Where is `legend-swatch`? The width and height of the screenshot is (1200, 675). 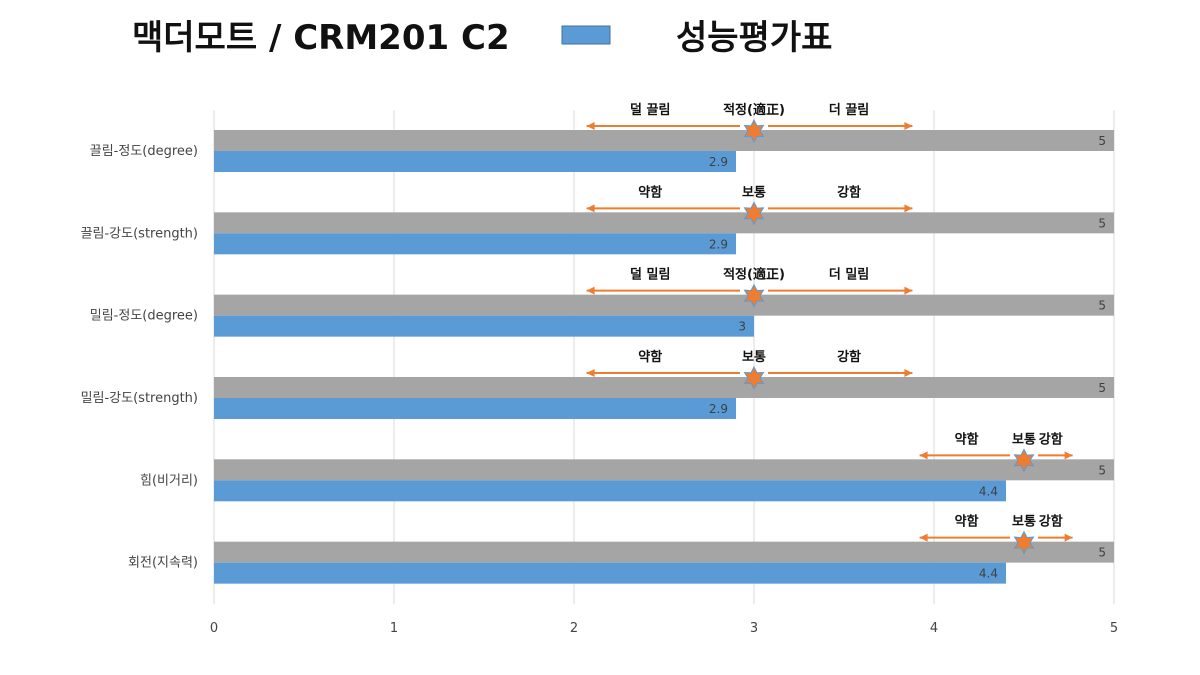 legend-swatch is located at coordinates (586, 35).